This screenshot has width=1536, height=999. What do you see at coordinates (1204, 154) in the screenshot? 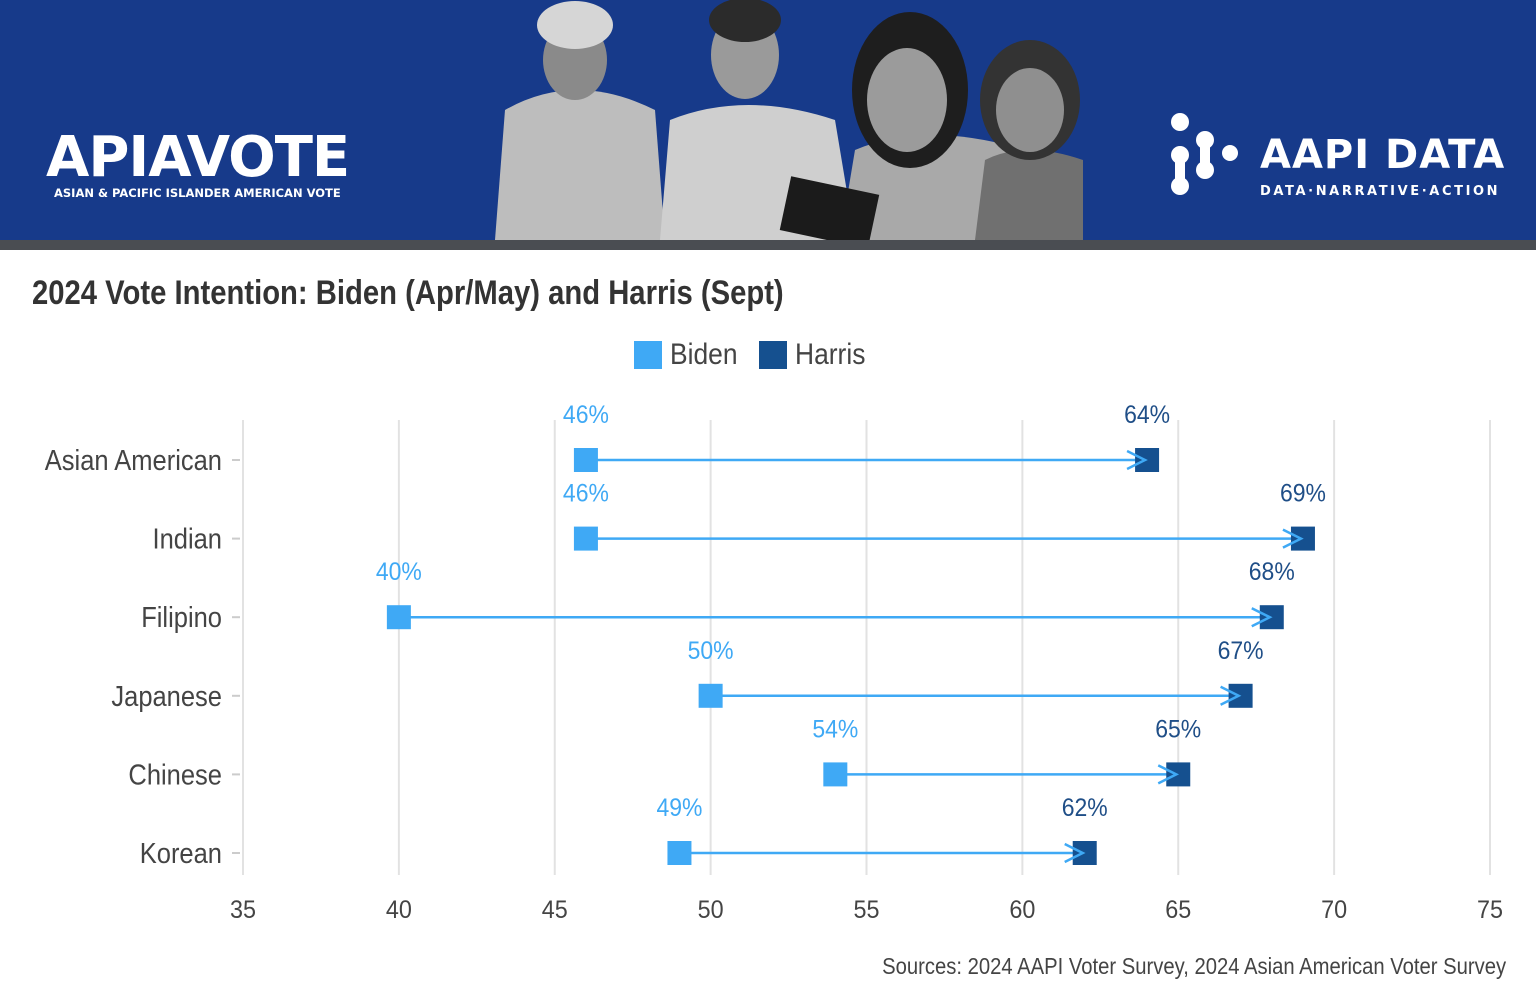
I see `aapi-data-mark-icon` at bounding box center [1204, 154].